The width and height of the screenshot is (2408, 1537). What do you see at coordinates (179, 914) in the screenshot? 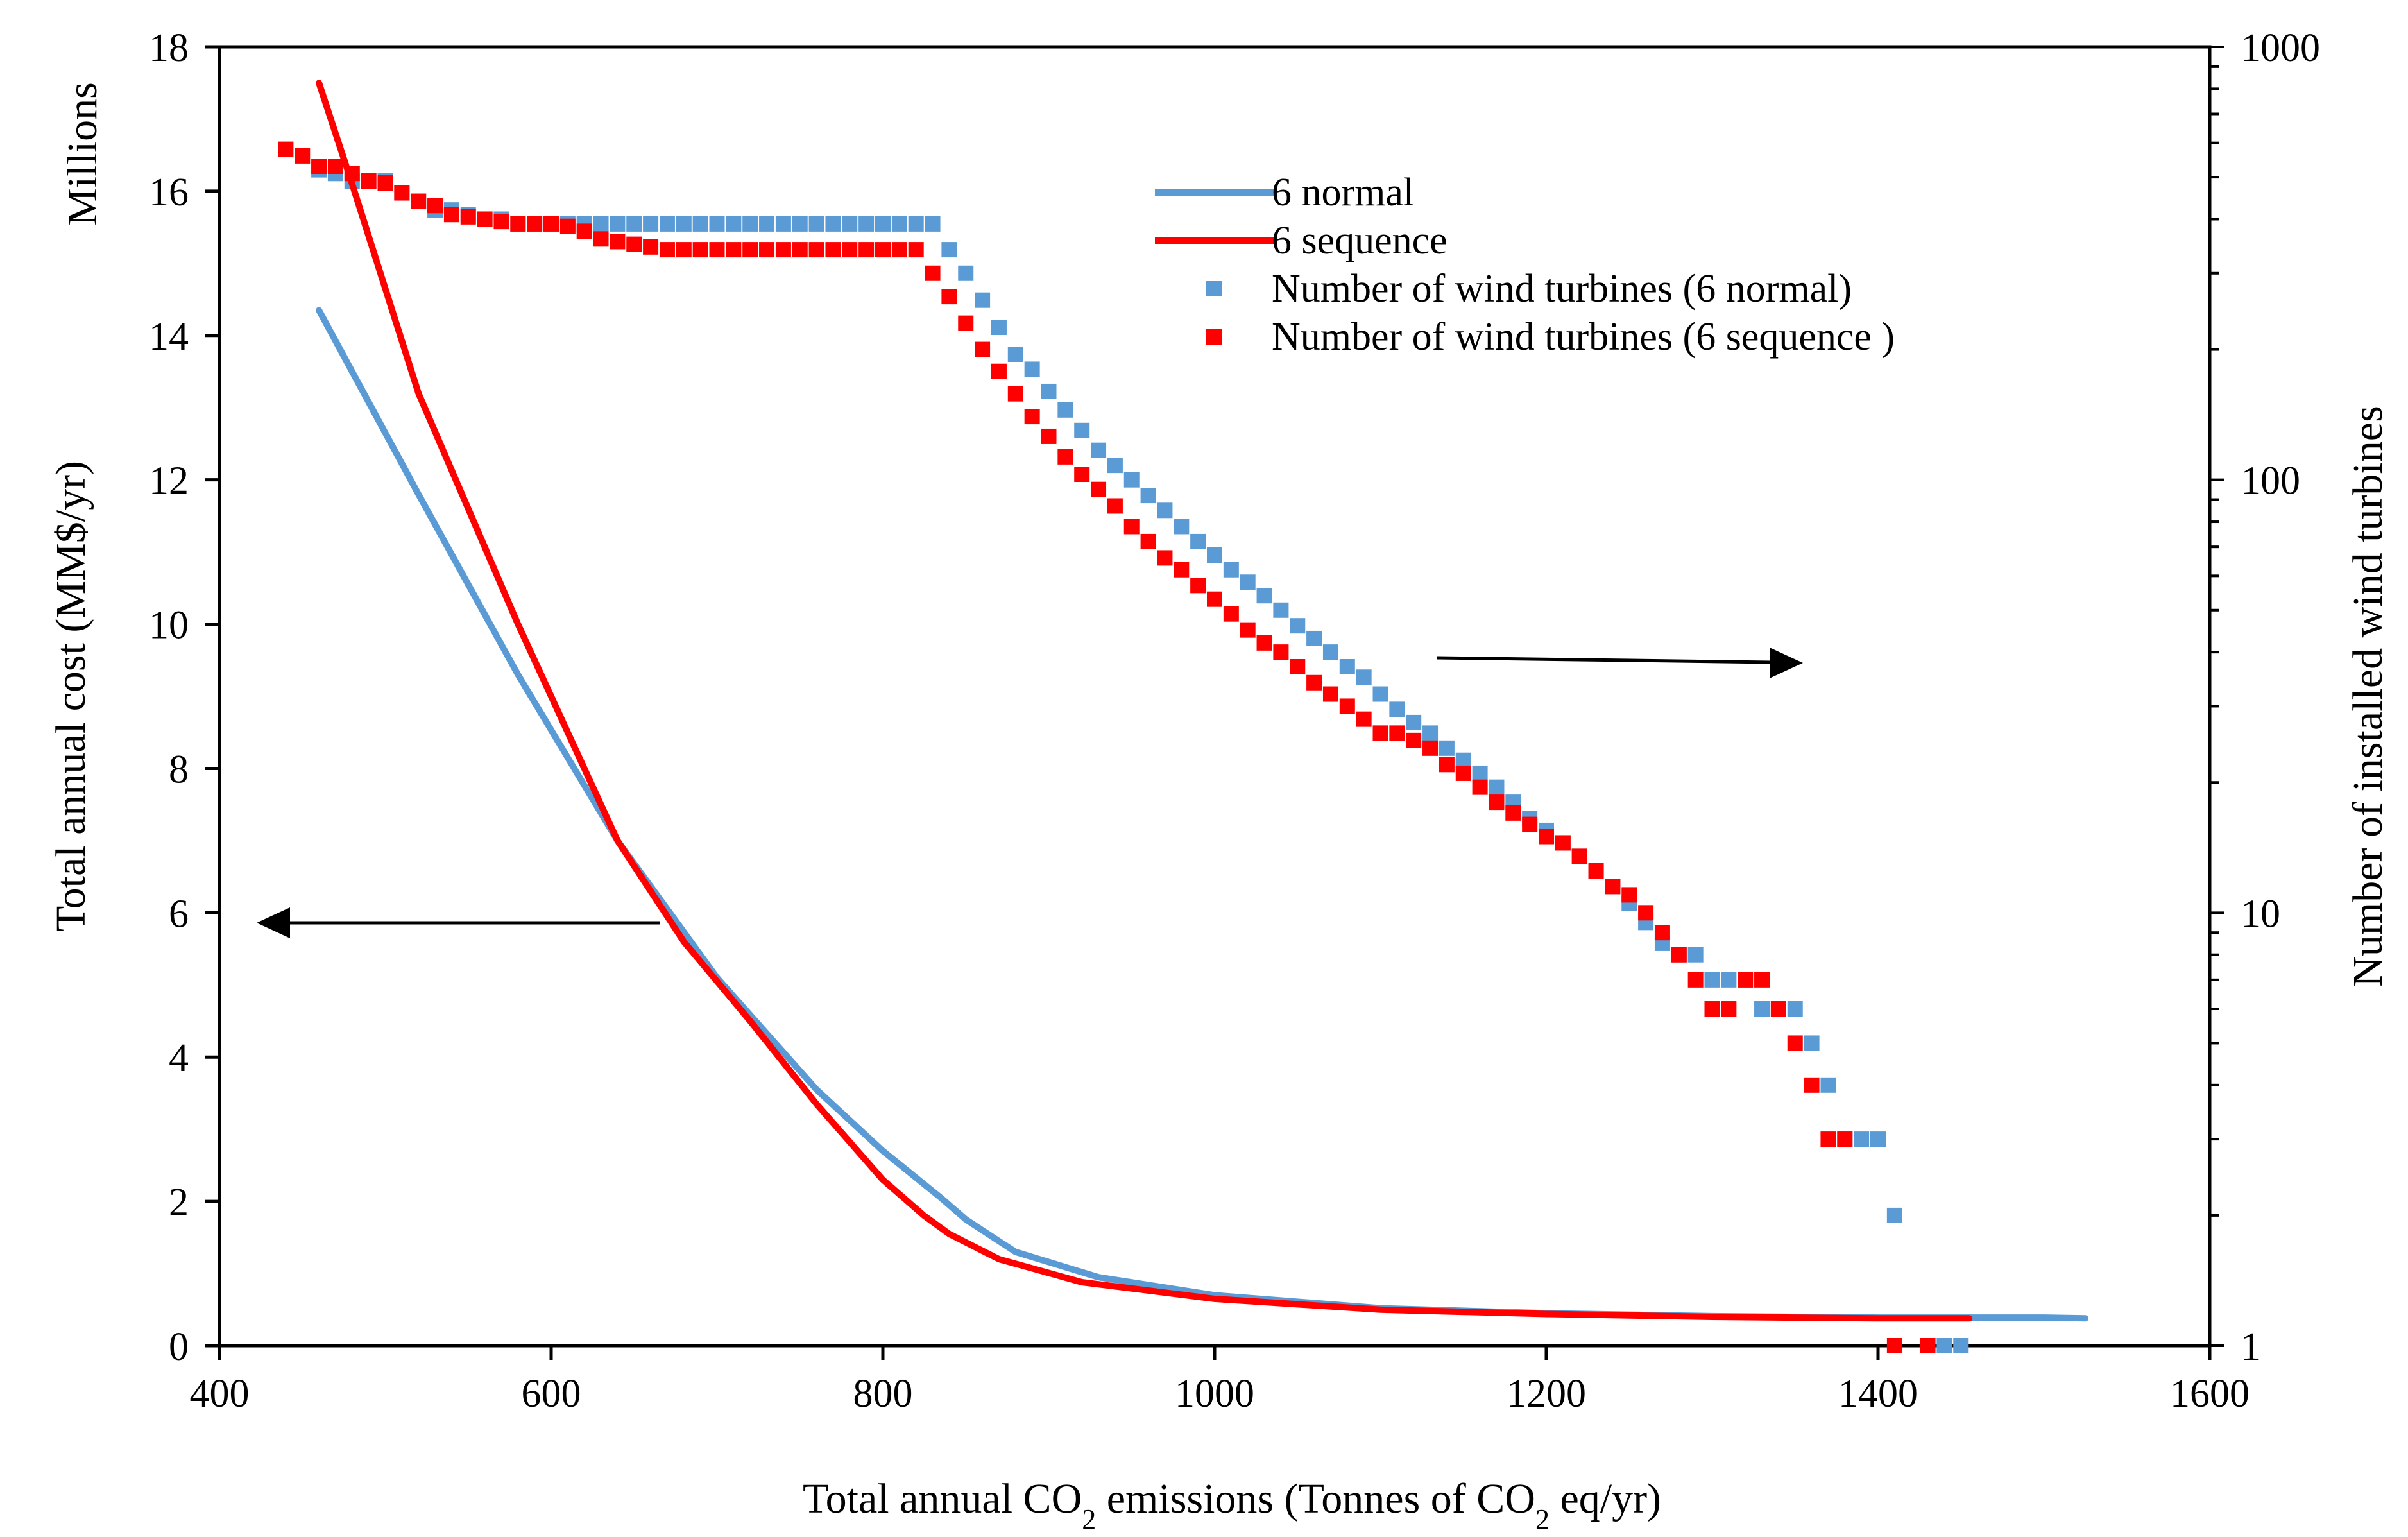
I see `left-y-tick-label: 6` at bounding box center [179, 914].